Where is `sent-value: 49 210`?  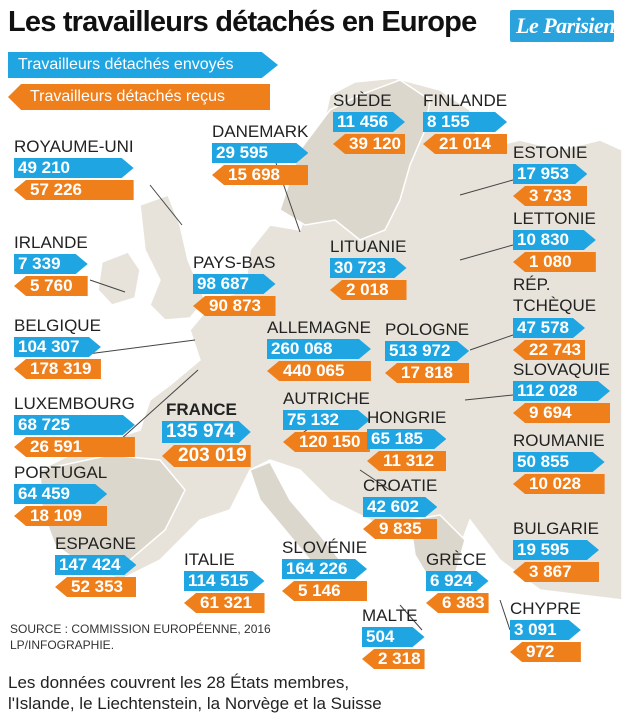
sent-value: 49 210 is located at coordinates (74, 168).